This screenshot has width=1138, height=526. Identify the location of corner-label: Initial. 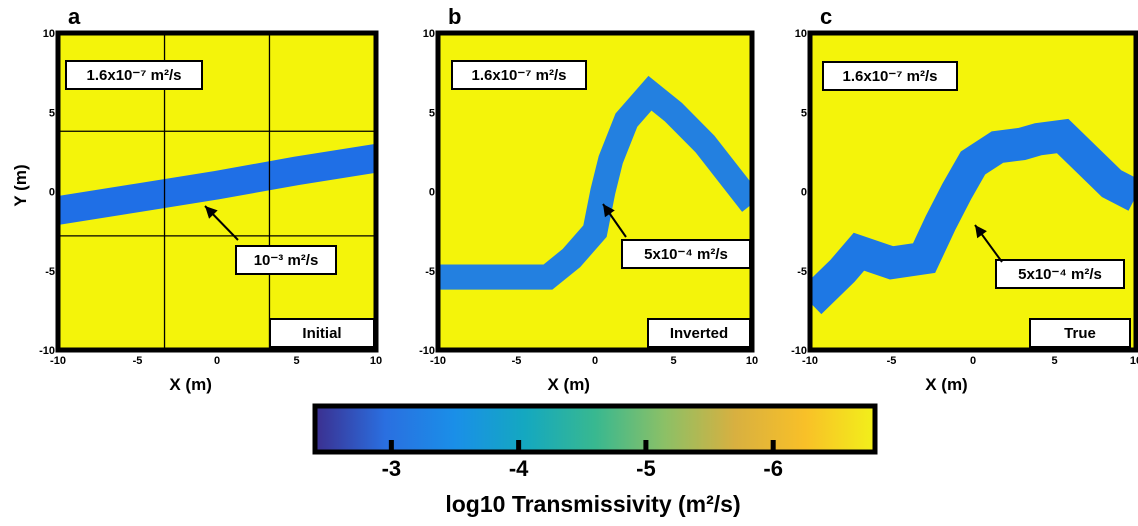
(321, 333).